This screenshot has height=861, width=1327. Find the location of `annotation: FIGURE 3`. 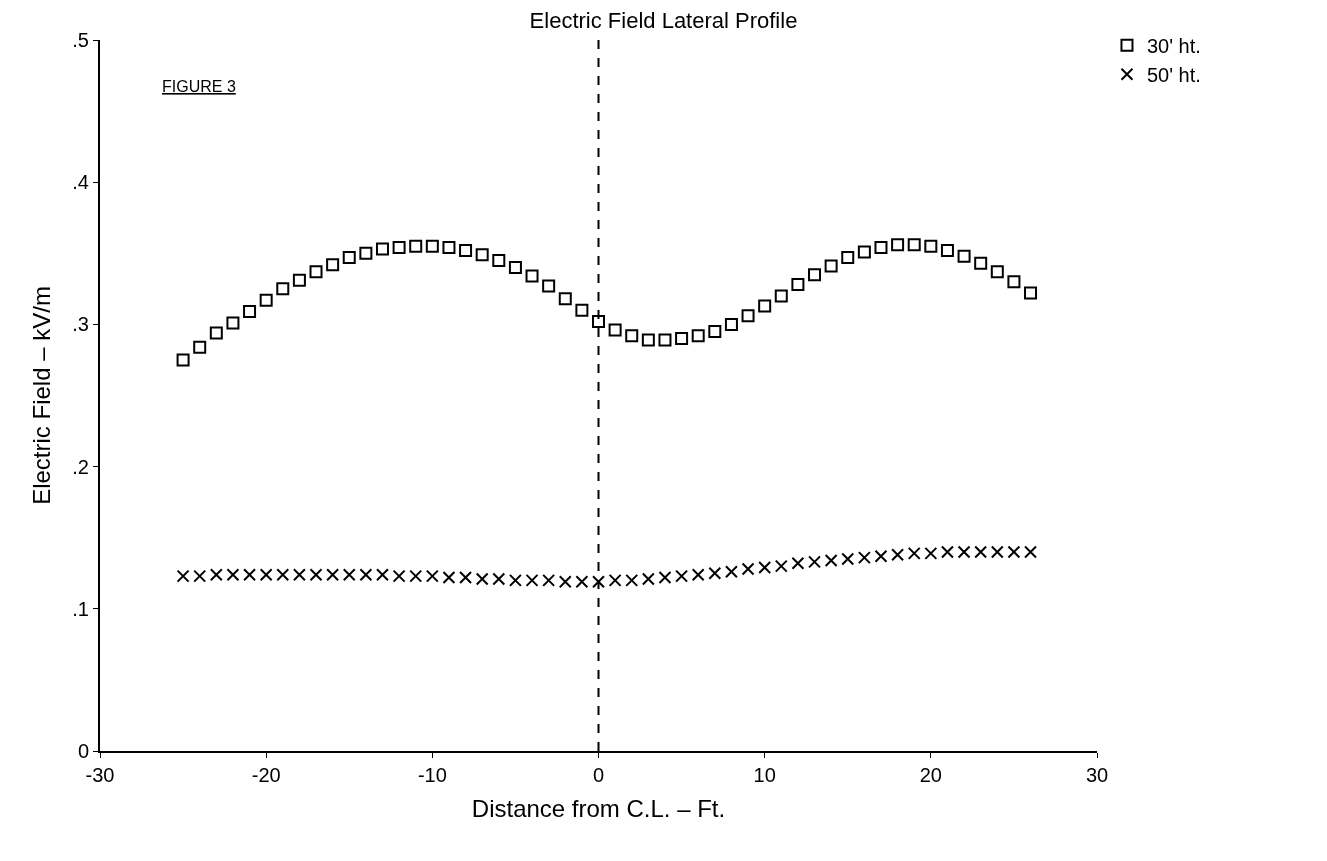

annotation: FIGURE 3 is located at coordinates (199, 86).